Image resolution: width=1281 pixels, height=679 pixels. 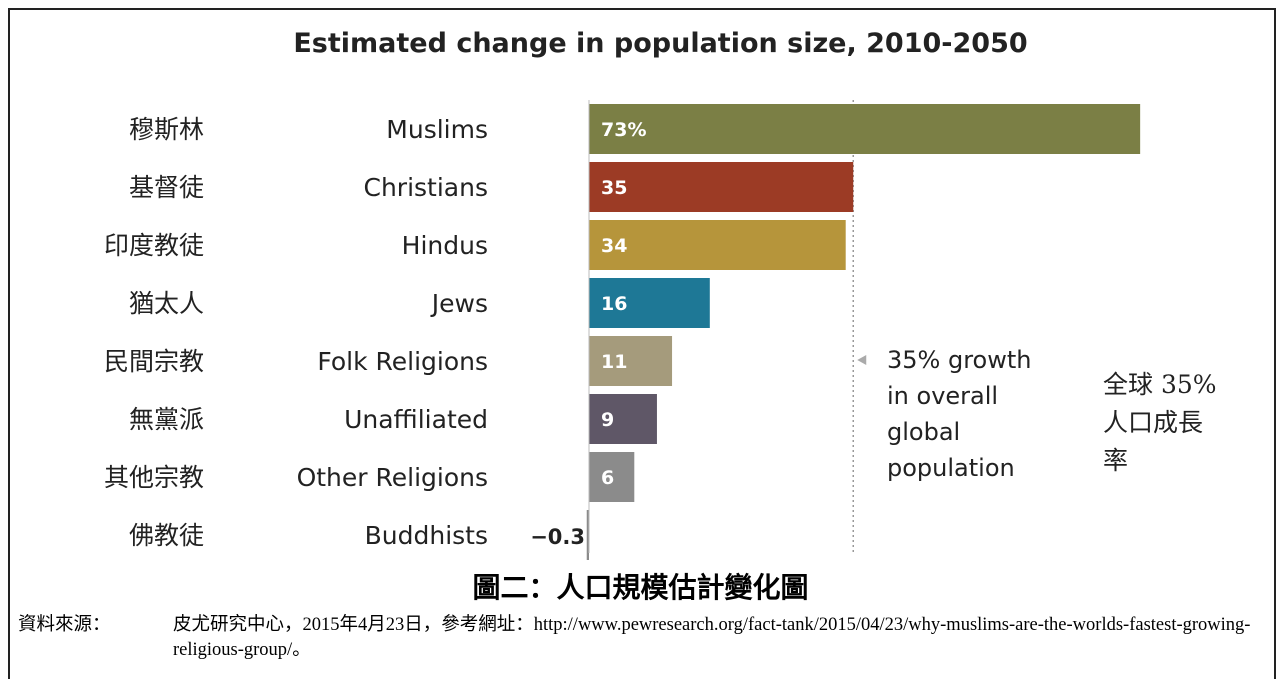 I want to click on data-label: −0.3, so click(x=557, y=537).